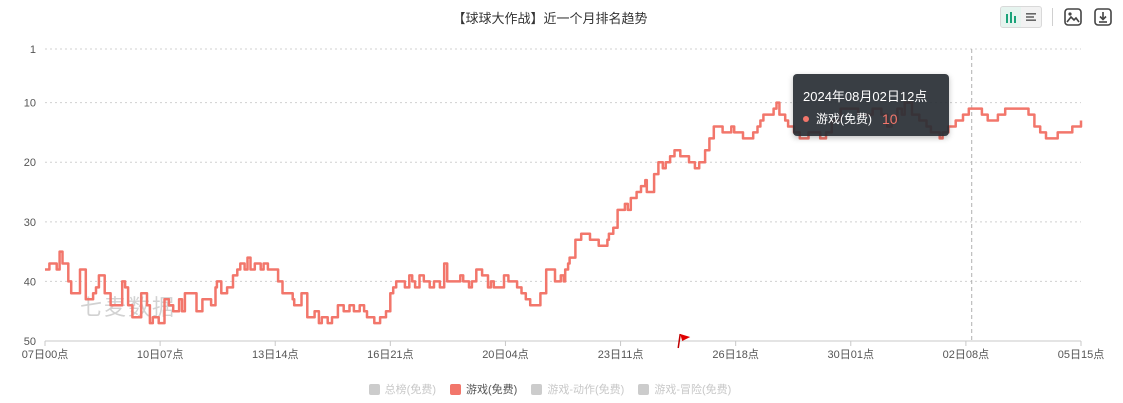 The height and width of the screenshot is (403, 1123). I want to click on bar-chart-icon, so click(1011, 17).